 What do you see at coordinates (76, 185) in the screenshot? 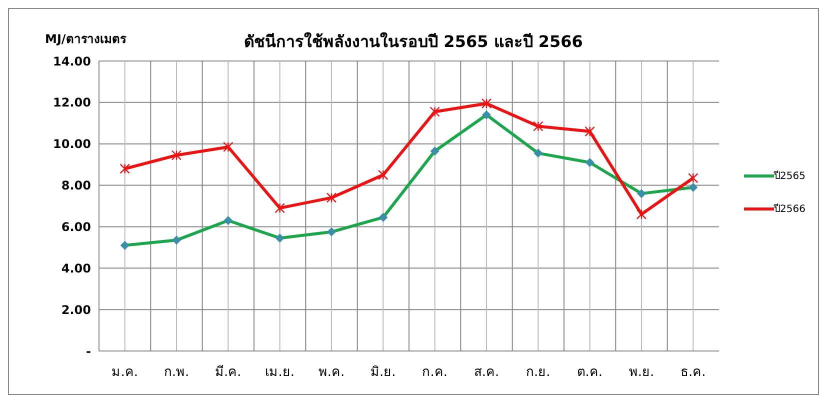
I see `y-tick-label: 8.00` at bounding box center [76, 185].